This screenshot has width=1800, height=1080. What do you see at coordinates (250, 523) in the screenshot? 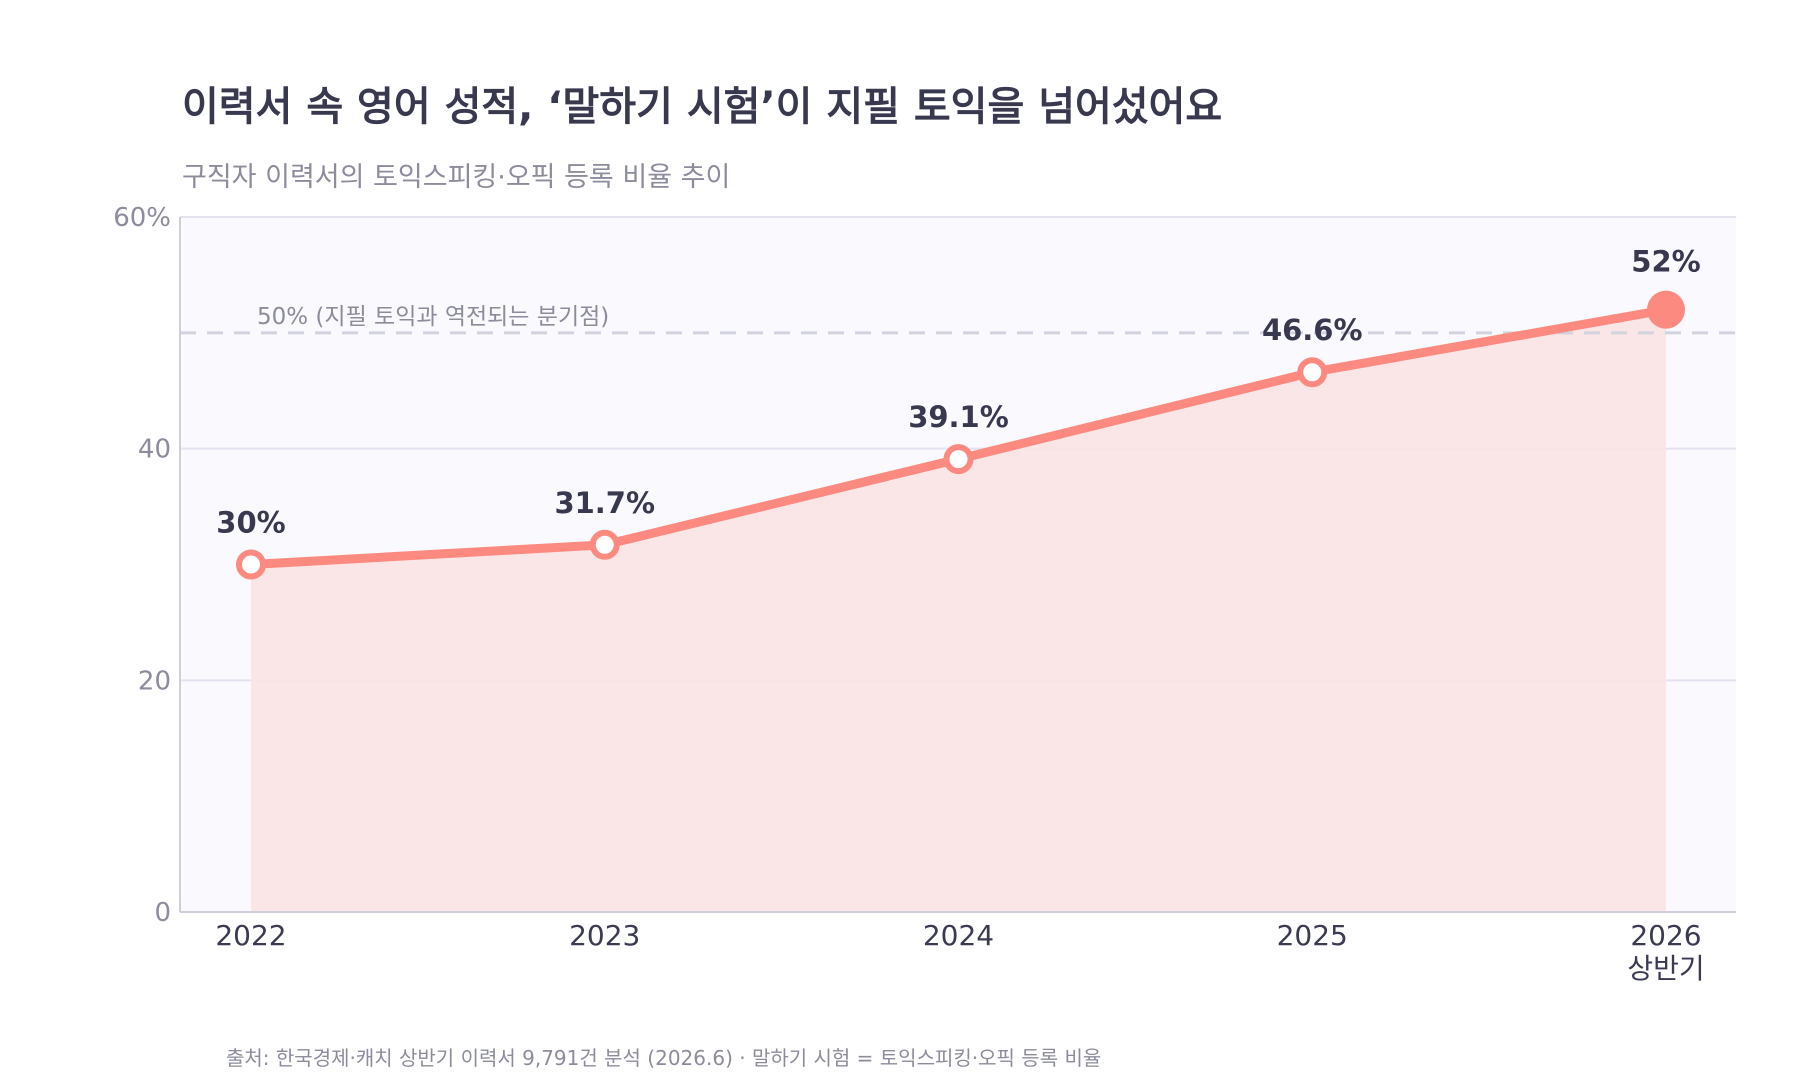
I see `data-label: 30%` at bounding box center [250, 523].